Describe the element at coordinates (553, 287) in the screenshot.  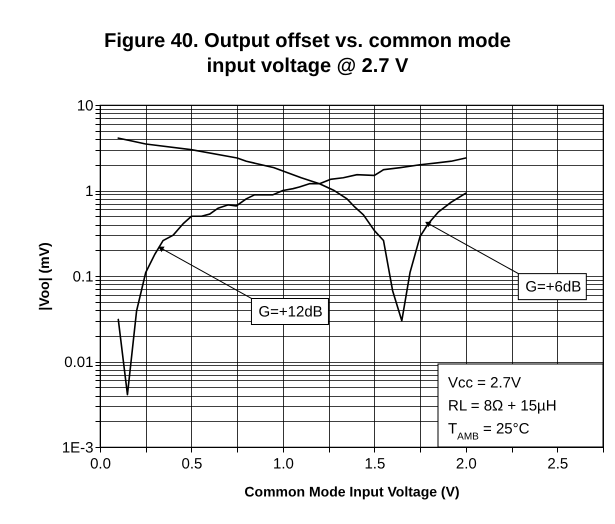
I see `annotation: G=+6dB` at that location.